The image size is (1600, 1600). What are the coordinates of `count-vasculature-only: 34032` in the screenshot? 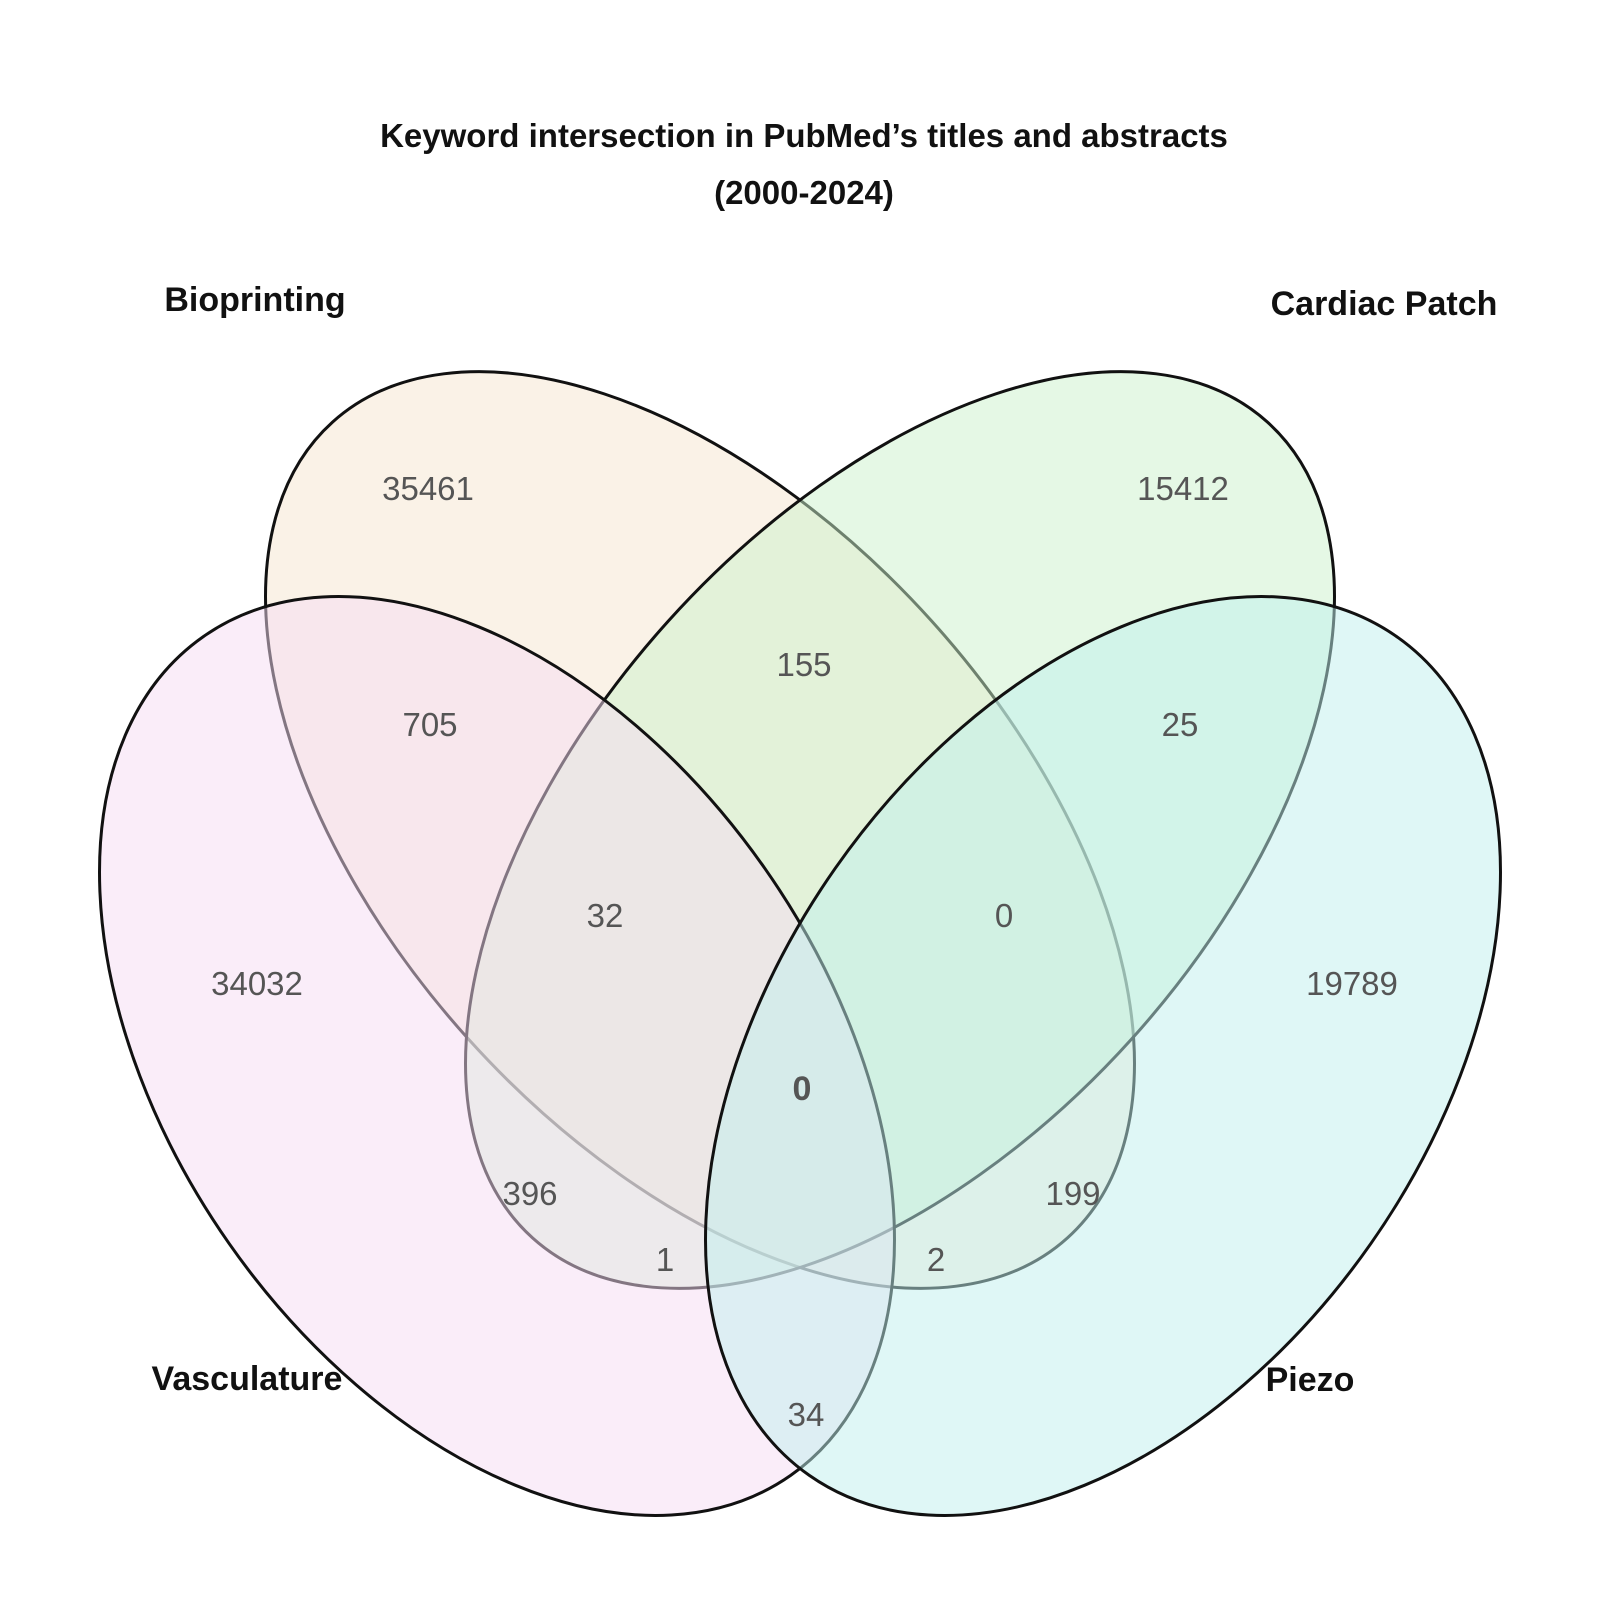 It's located at (257, 983).